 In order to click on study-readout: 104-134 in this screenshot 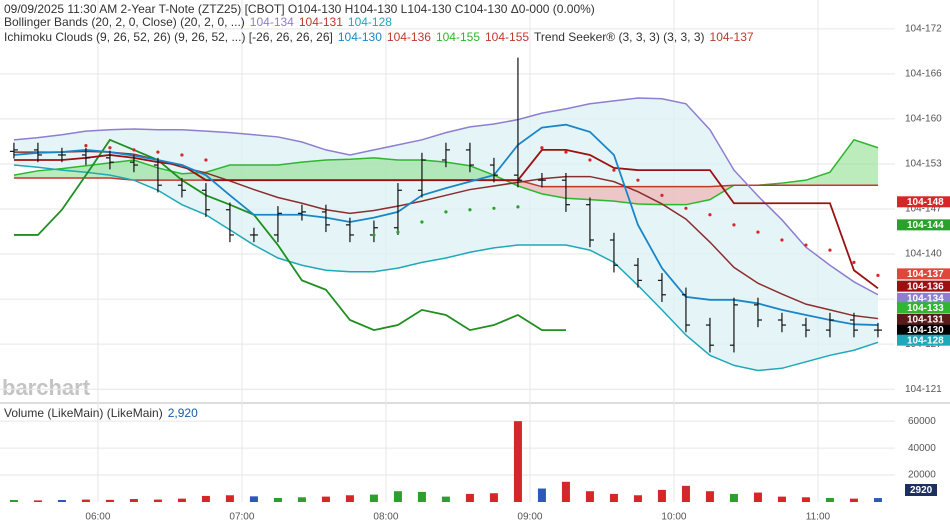, I will do `click(271, 22)`.